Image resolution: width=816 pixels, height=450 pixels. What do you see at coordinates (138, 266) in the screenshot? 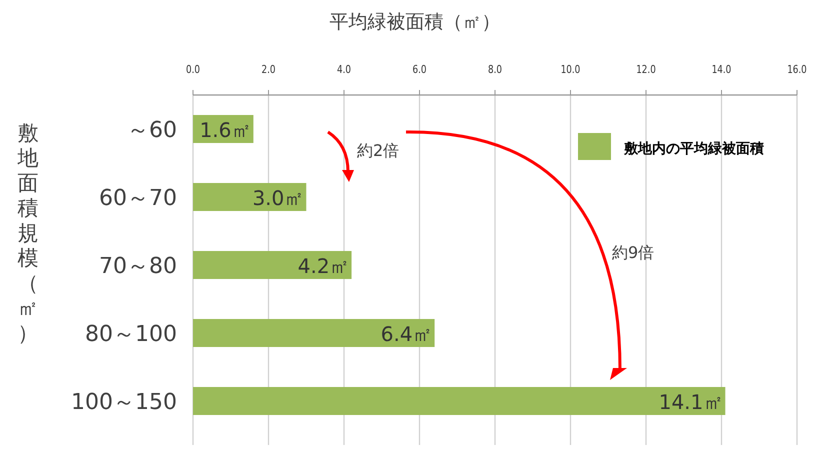
I see `y-tick-label: 70～80` at bounding box center [138, 266].